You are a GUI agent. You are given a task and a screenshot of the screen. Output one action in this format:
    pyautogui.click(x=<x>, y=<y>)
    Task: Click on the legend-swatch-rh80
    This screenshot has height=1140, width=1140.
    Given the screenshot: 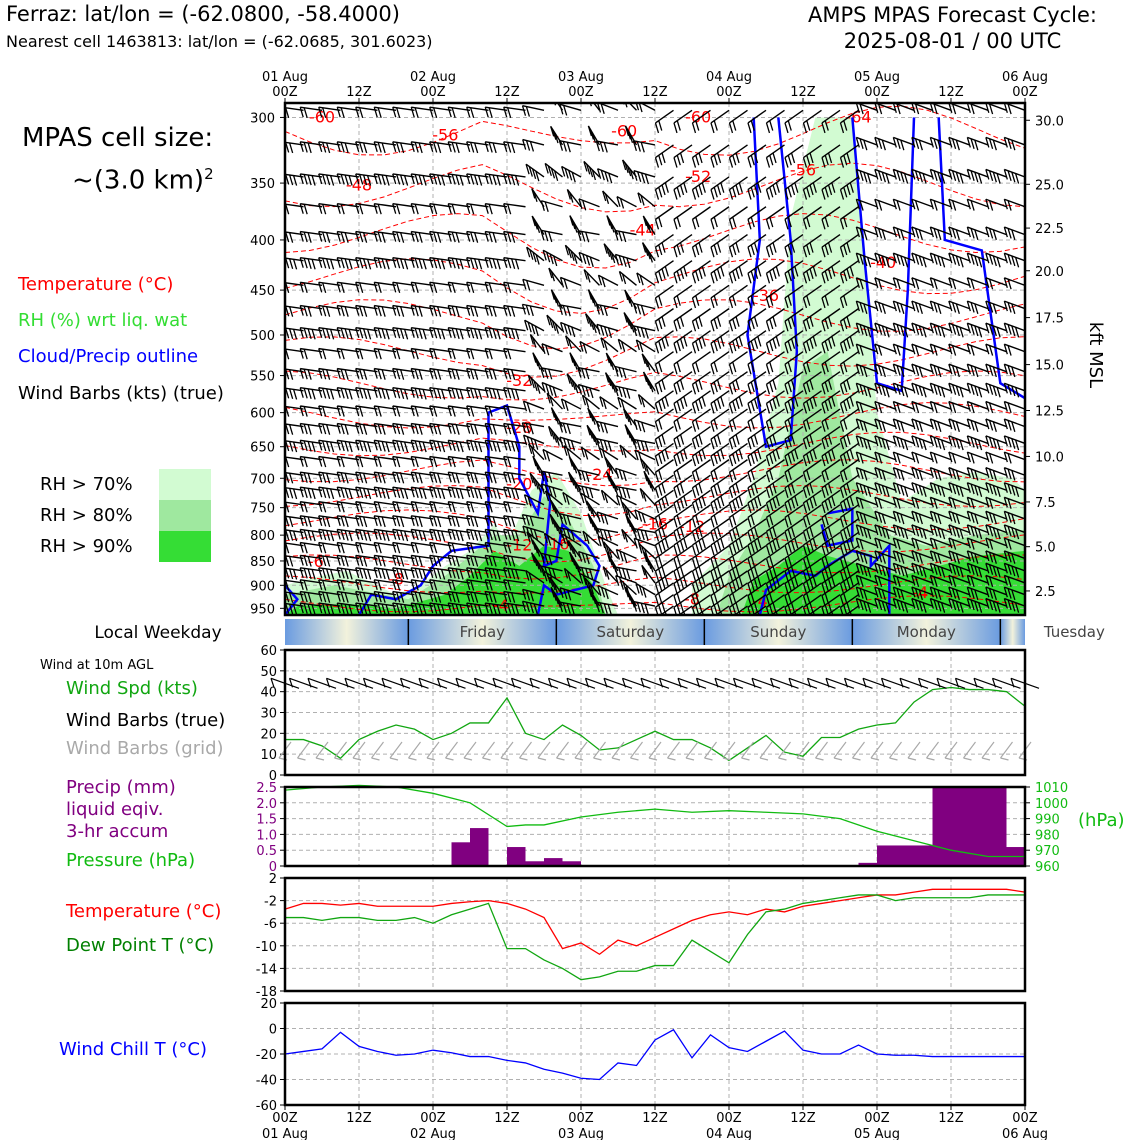 What is the action you would take?
    pyautogui.click(x=185, y=515)
    